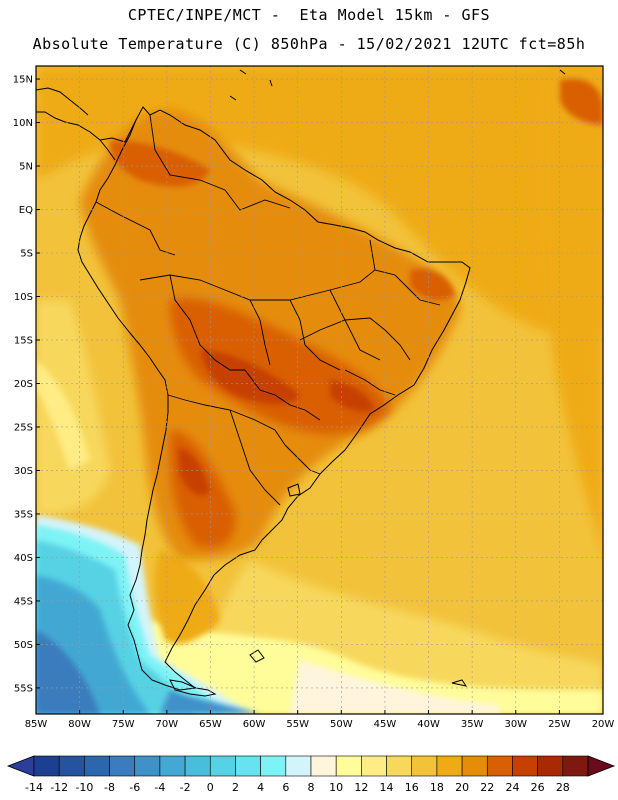  Describe the element at coordinates (23, 471) in the screenshot. I see `lat-label: 30S` at that location.